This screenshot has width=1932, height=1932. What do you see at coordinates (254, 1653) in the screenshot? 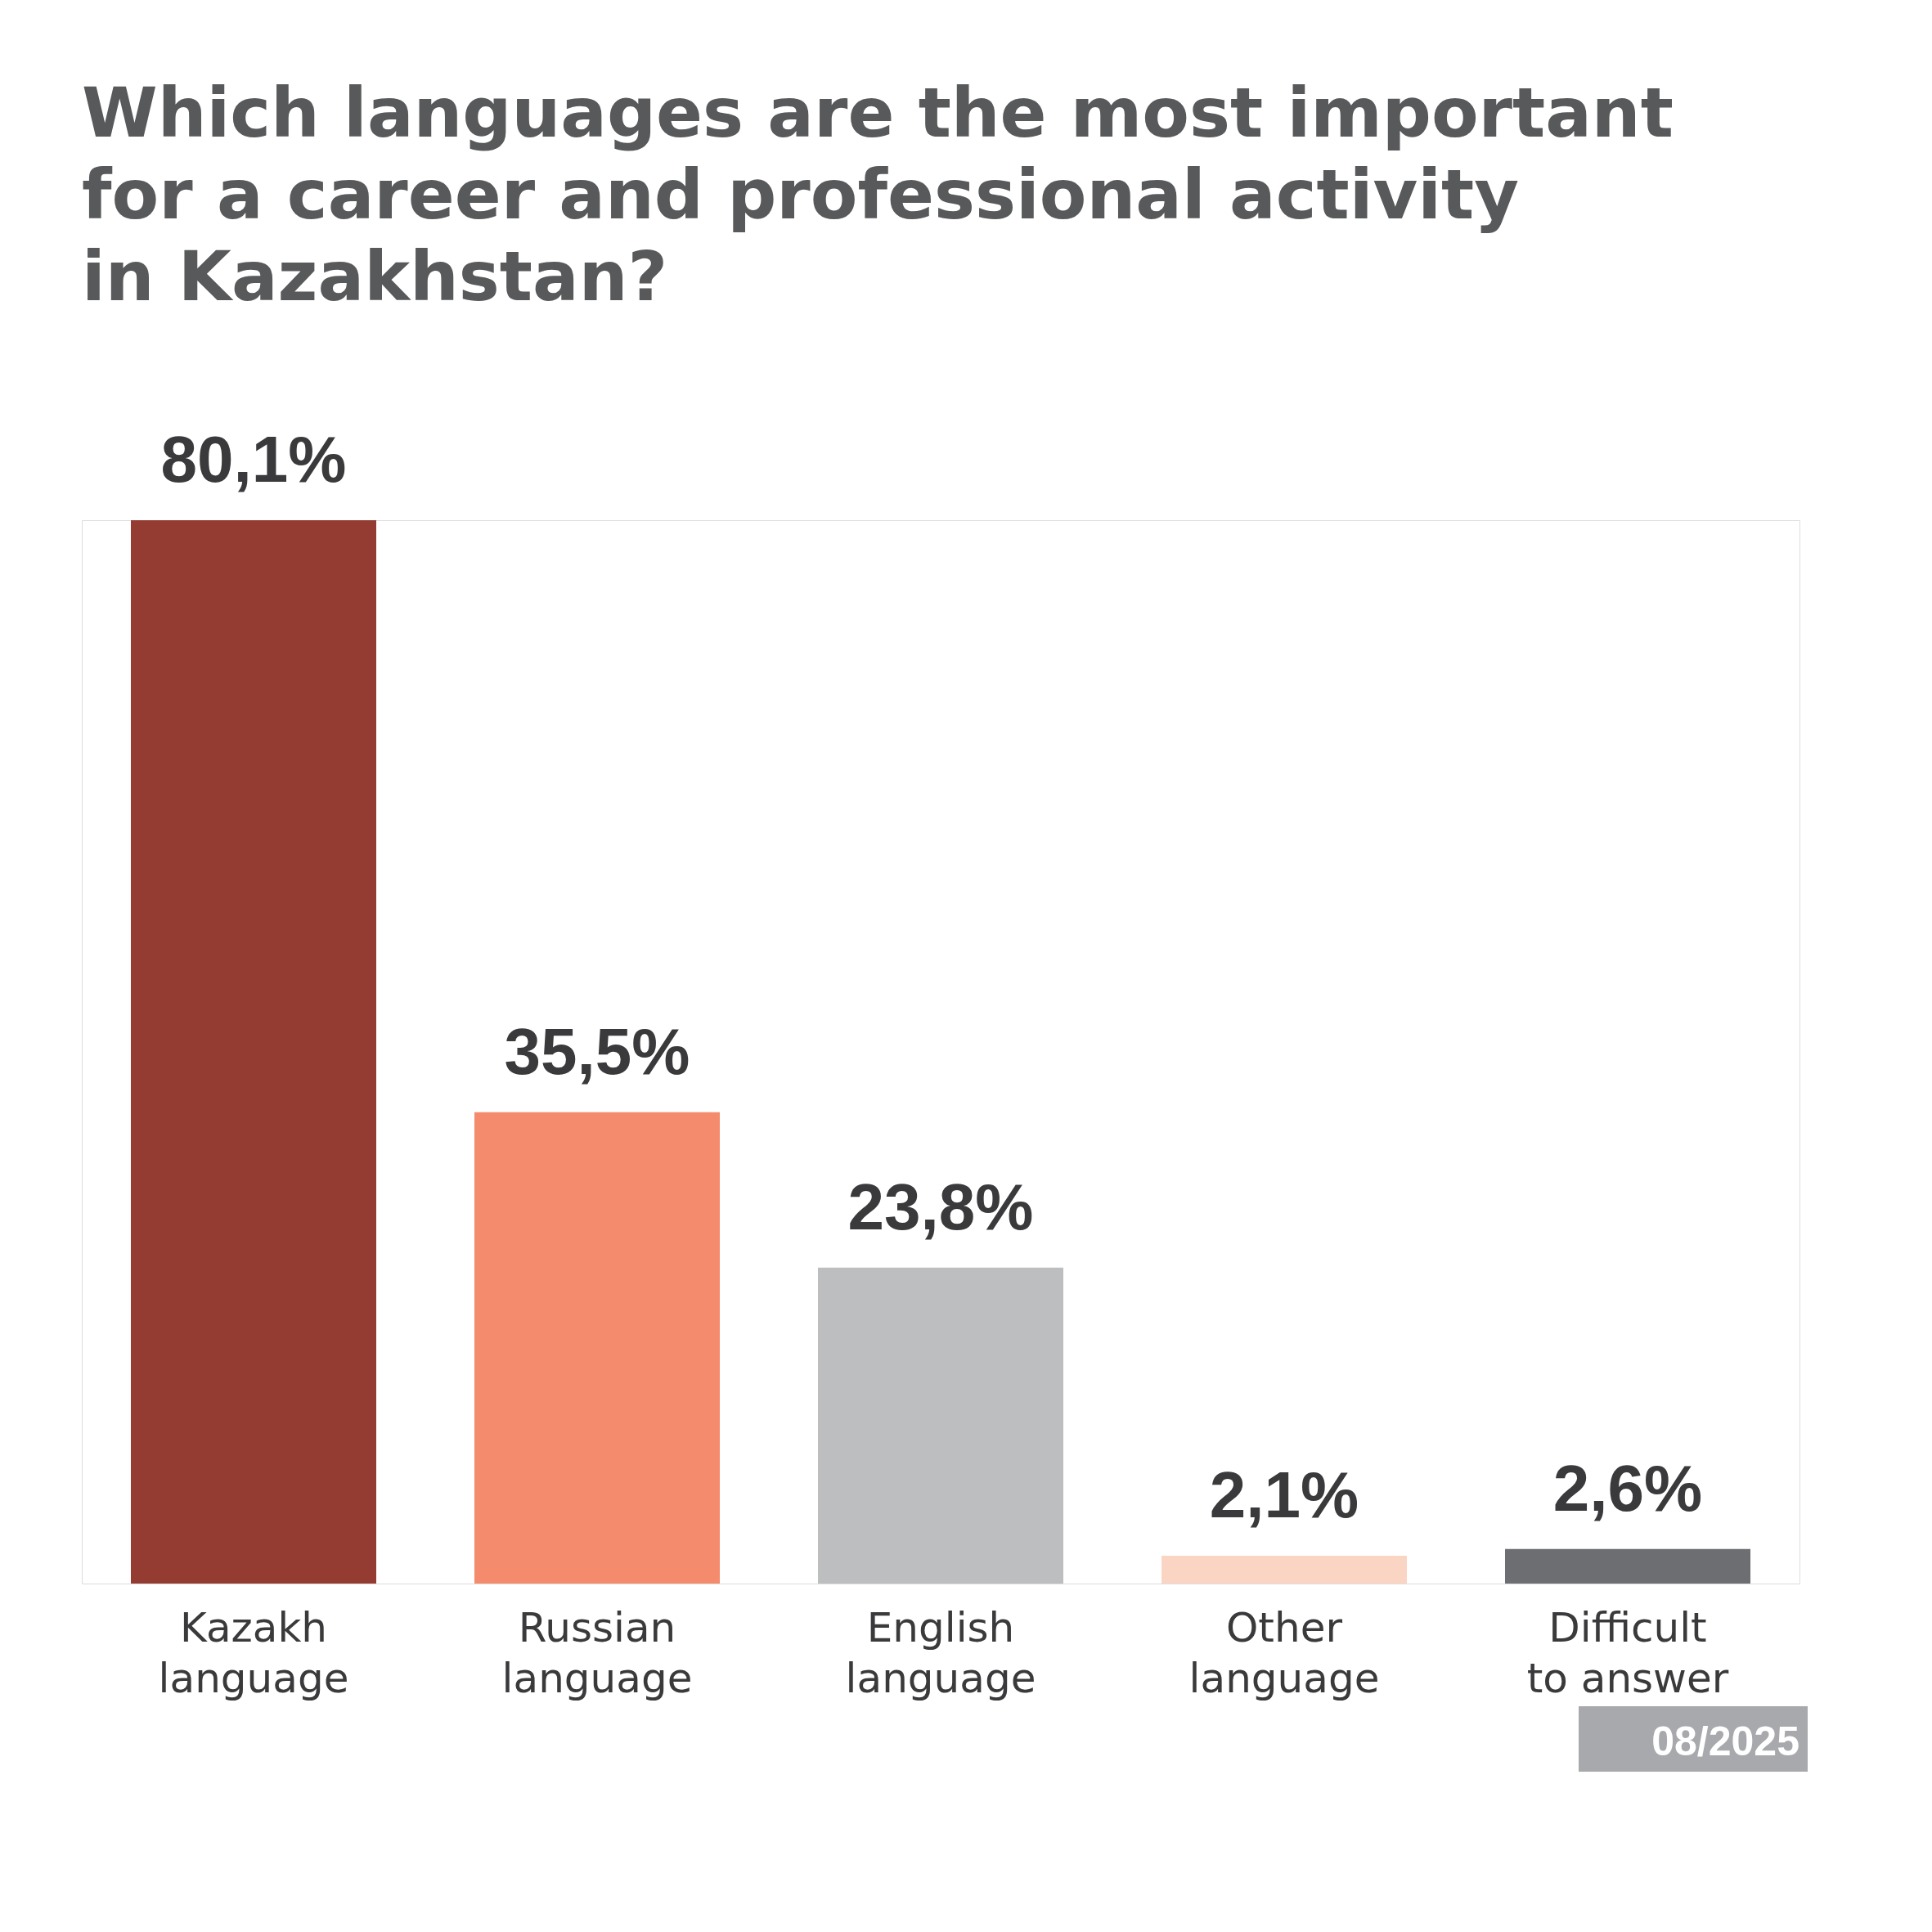
I see `x-tick-label: Kazakh language` at bounding box center [254, 1653].